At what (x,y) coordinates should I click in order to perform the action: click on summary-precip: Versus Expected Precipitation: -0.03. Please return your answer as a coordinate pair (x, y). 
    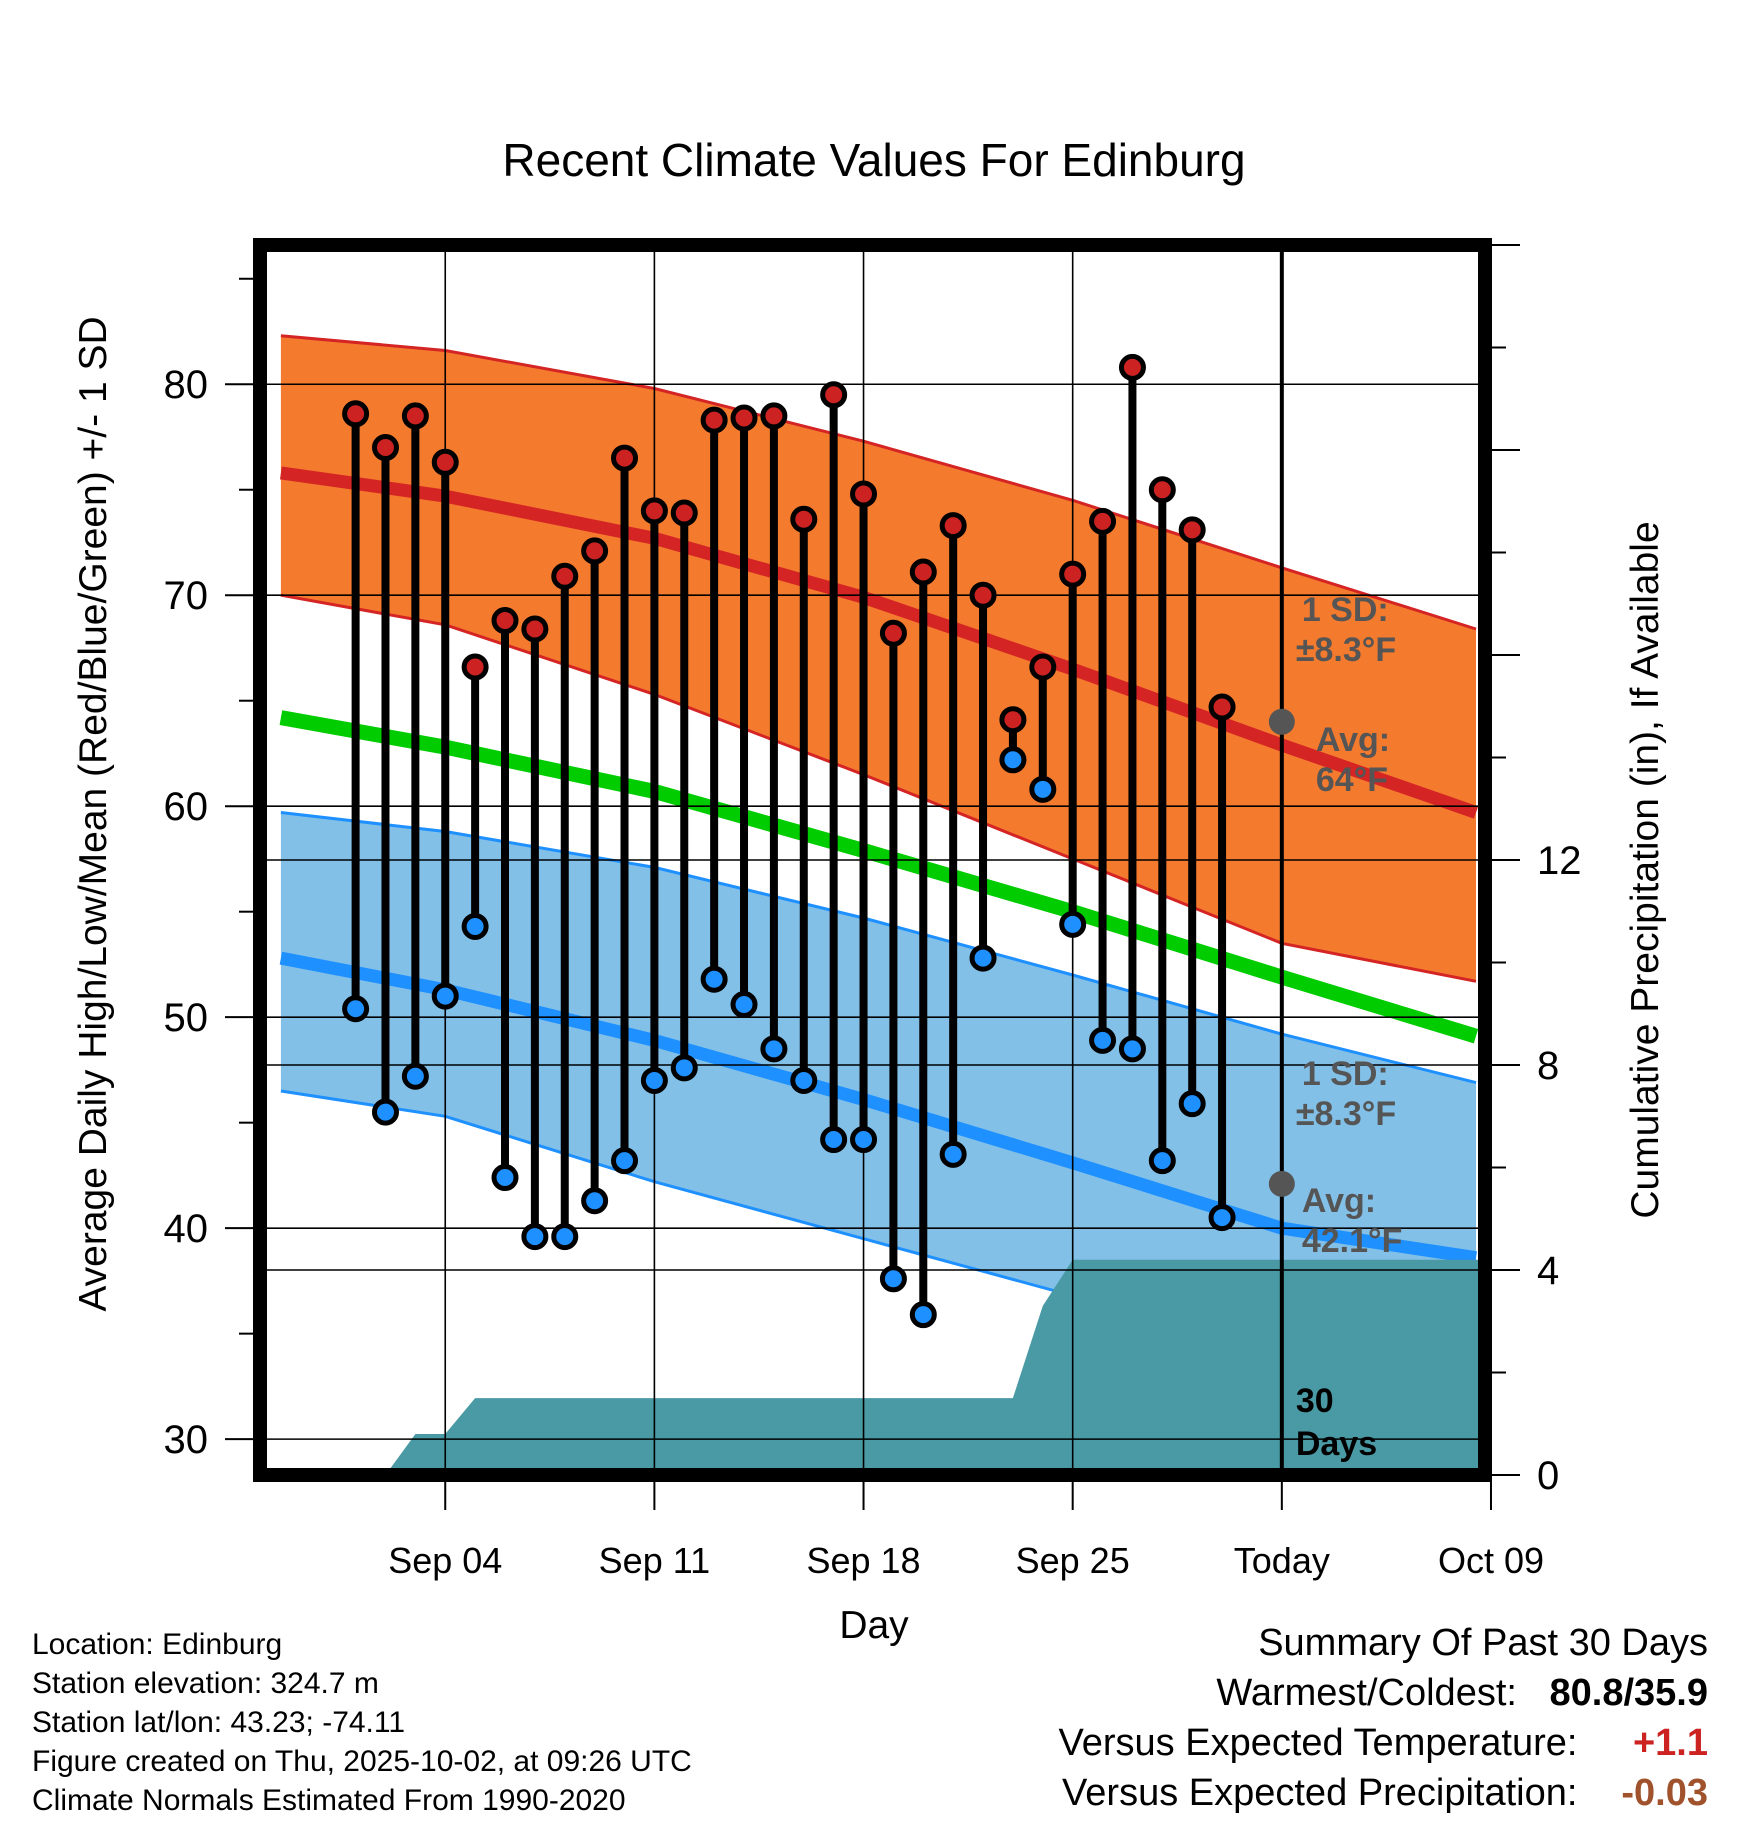
    Looking at the image, I should click on (1385, 1793).